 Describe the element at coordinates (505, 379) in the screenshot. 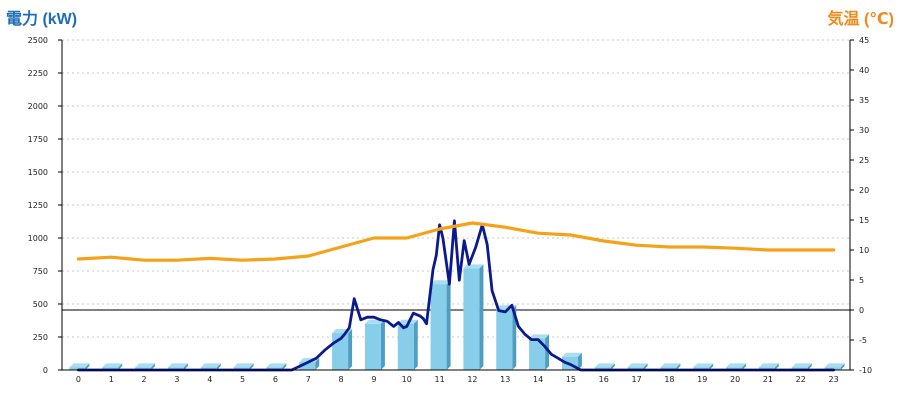

I see `x-tick-label: 13` at that location.